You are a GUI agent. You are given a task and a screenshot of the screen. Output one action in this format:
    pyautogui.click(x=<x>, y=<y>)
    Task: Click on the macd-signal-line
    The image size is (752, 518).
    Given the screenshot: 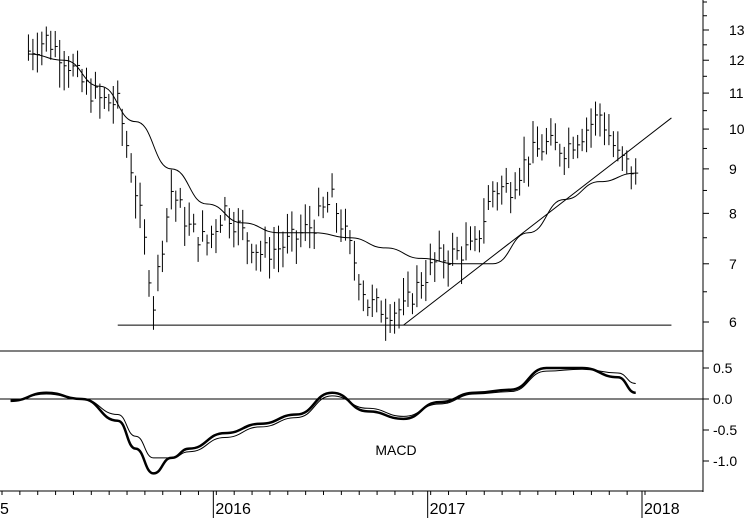 What is the action you would take?
    pyautogui.click(x=323, y=413)
    